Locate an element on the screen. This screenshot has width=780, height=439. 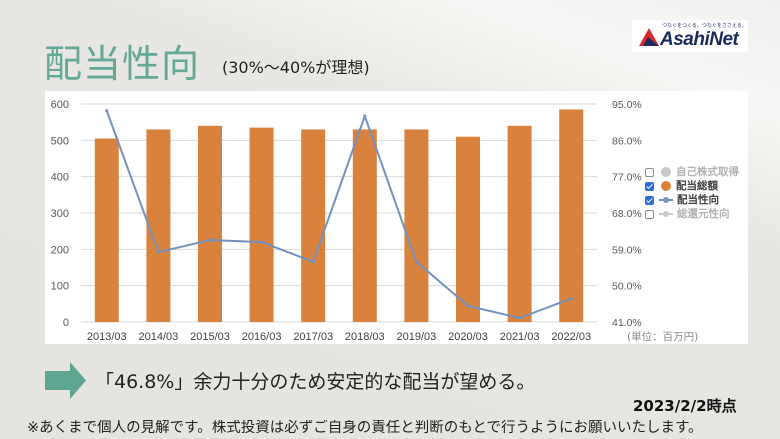
y-right-tick-label: 95.0% is located at coordinates (627, 105).